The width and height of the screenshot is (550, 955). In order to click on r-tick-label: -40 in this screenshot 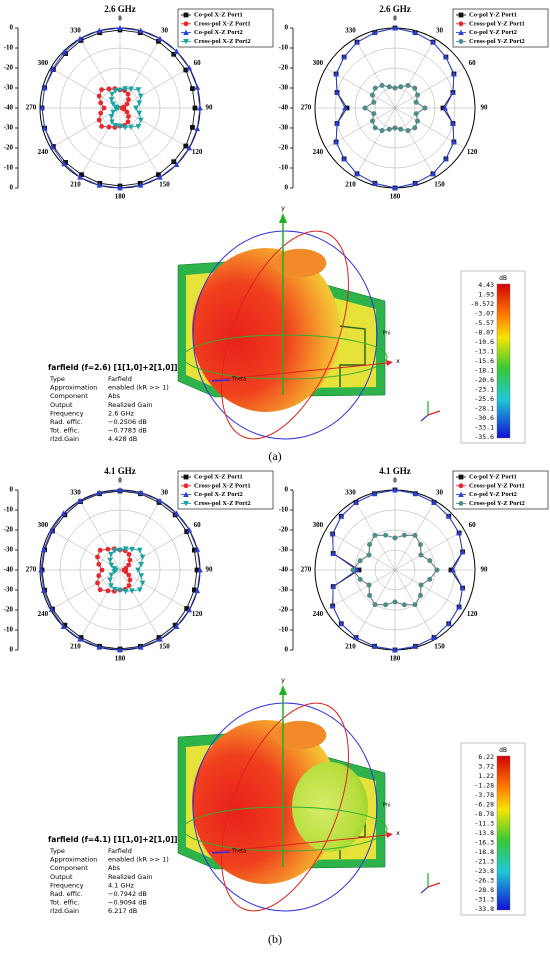, I will do `click(9, 570)`.